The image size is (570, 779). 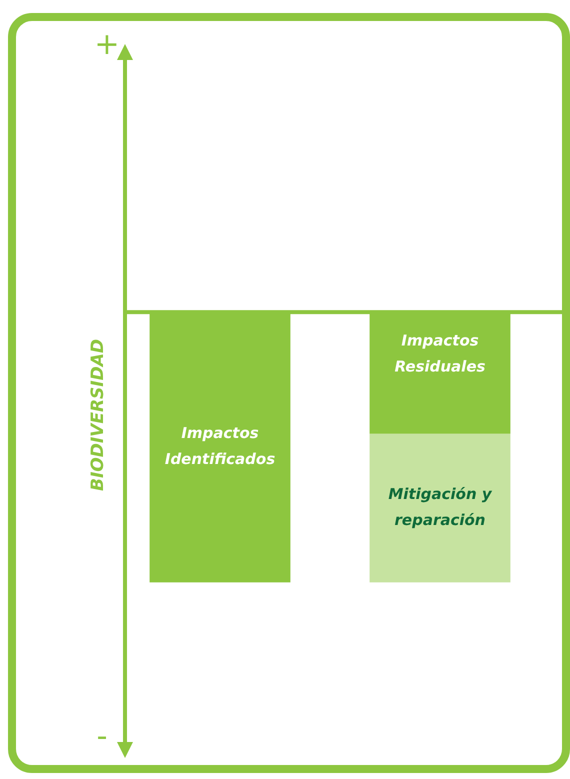 What do you see at coordinates (440, 354) in the screenshot?
I see `series-label: Impactos Residuales` at bounding box center [440, 354].